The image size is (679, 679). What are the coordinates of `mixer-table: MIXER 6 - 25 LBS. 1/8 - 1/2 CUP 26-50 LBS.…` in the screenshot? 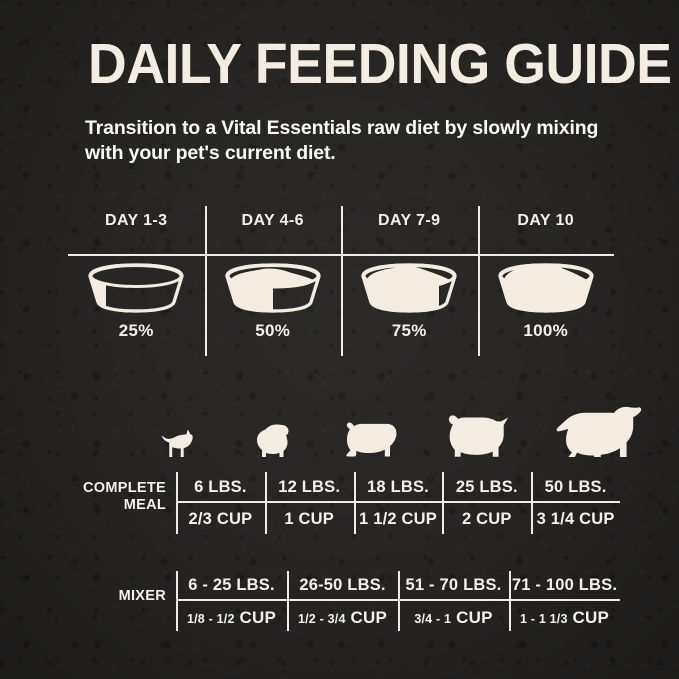 It's located at (330, 600).